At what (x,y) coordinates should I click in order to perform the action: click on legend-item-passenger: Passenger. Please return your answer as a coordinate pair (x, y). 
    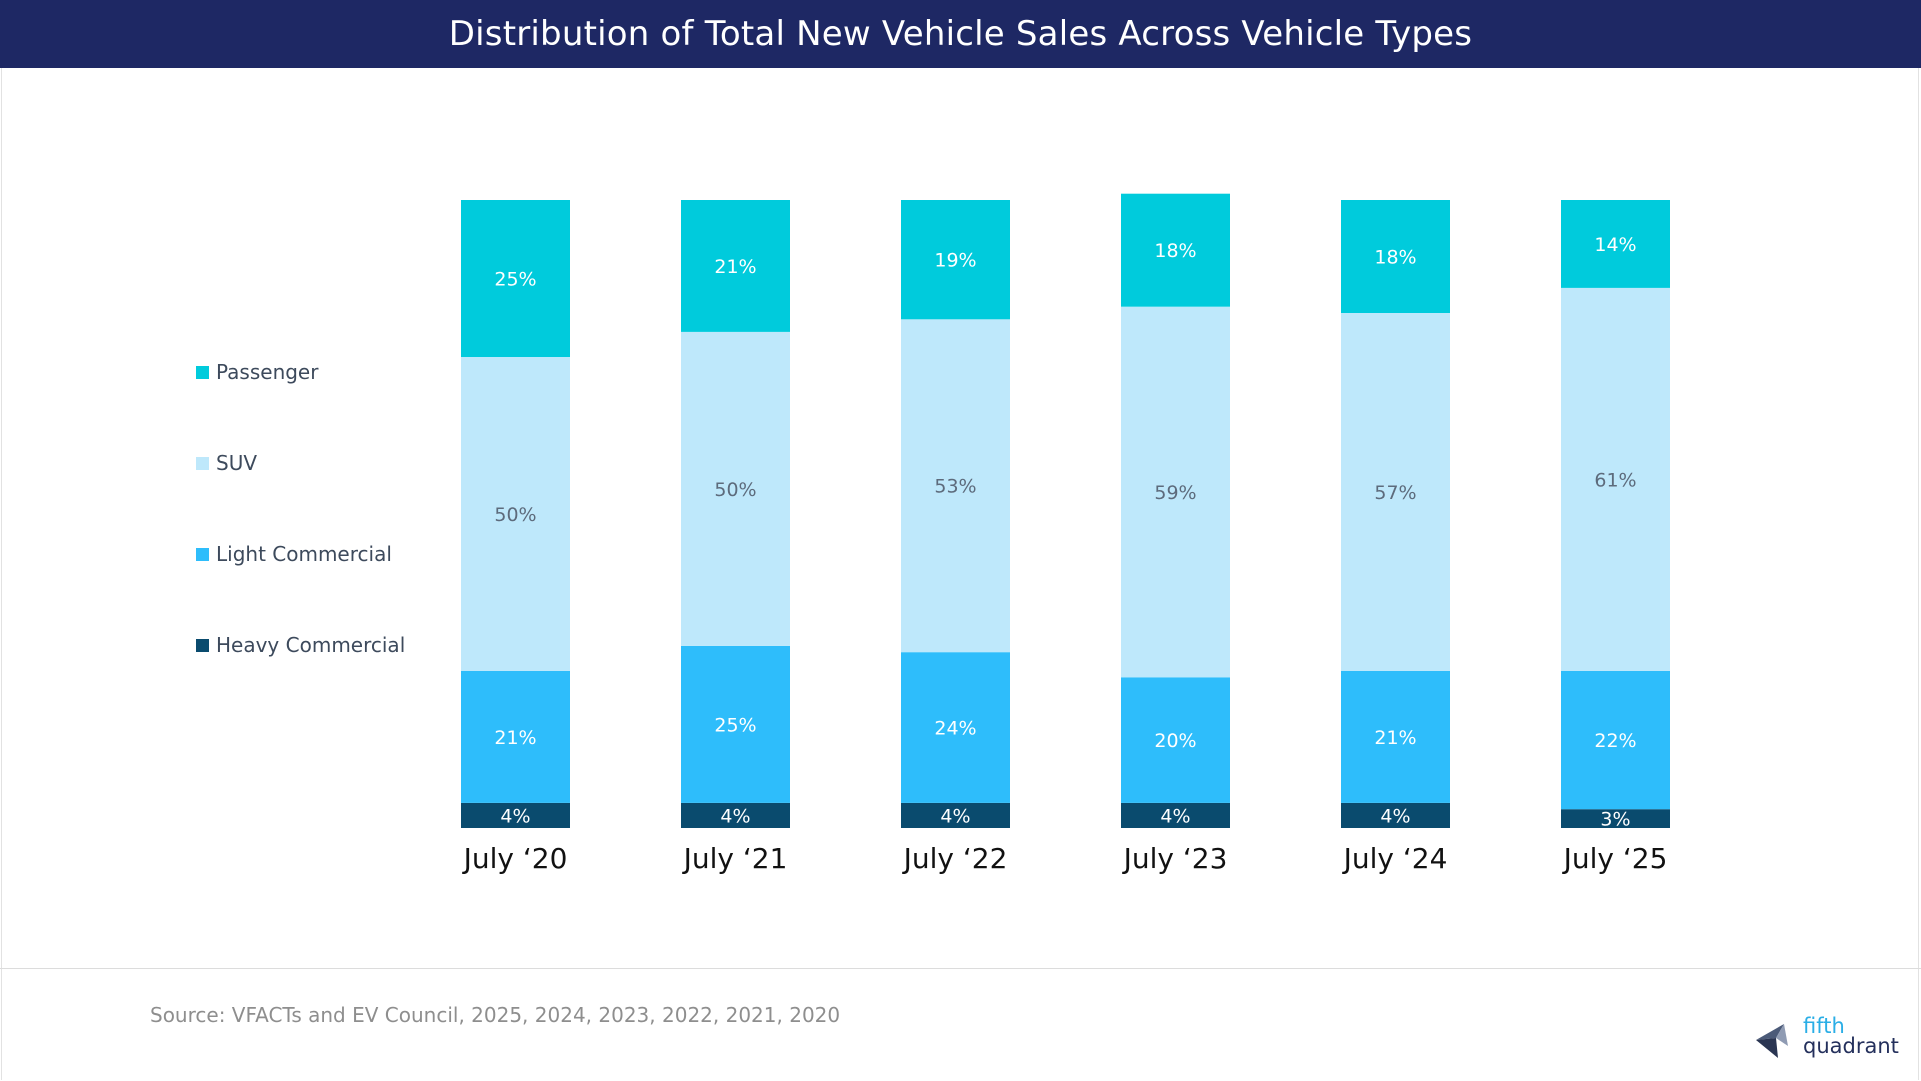
    Looking at the image, I should click on (257, 372).